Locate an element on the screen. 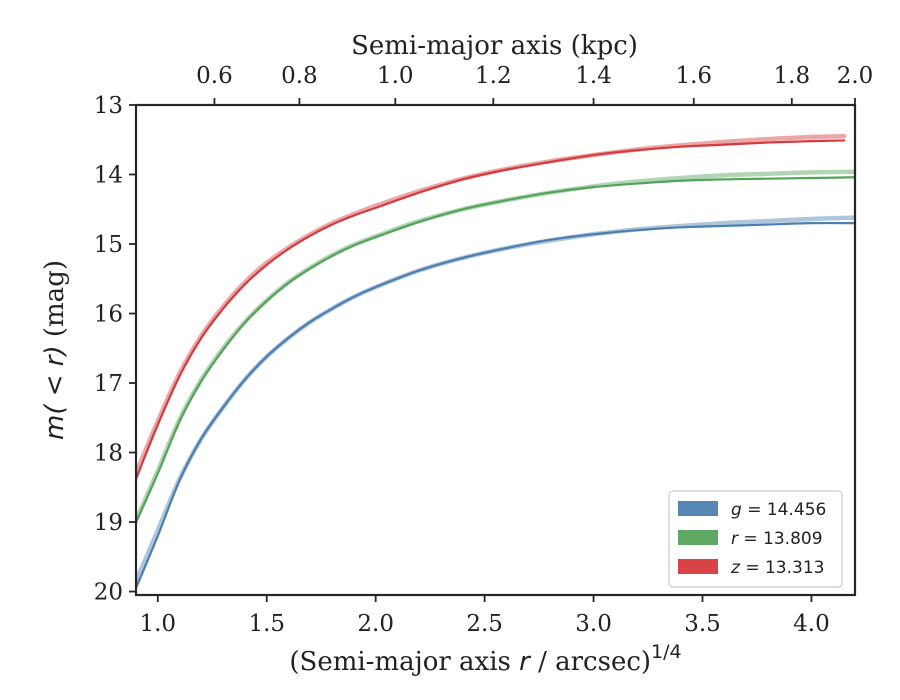 This screenshot has width=900, height=700. top-x-tick-label: 1.4 is located at coordinates (593, 76).